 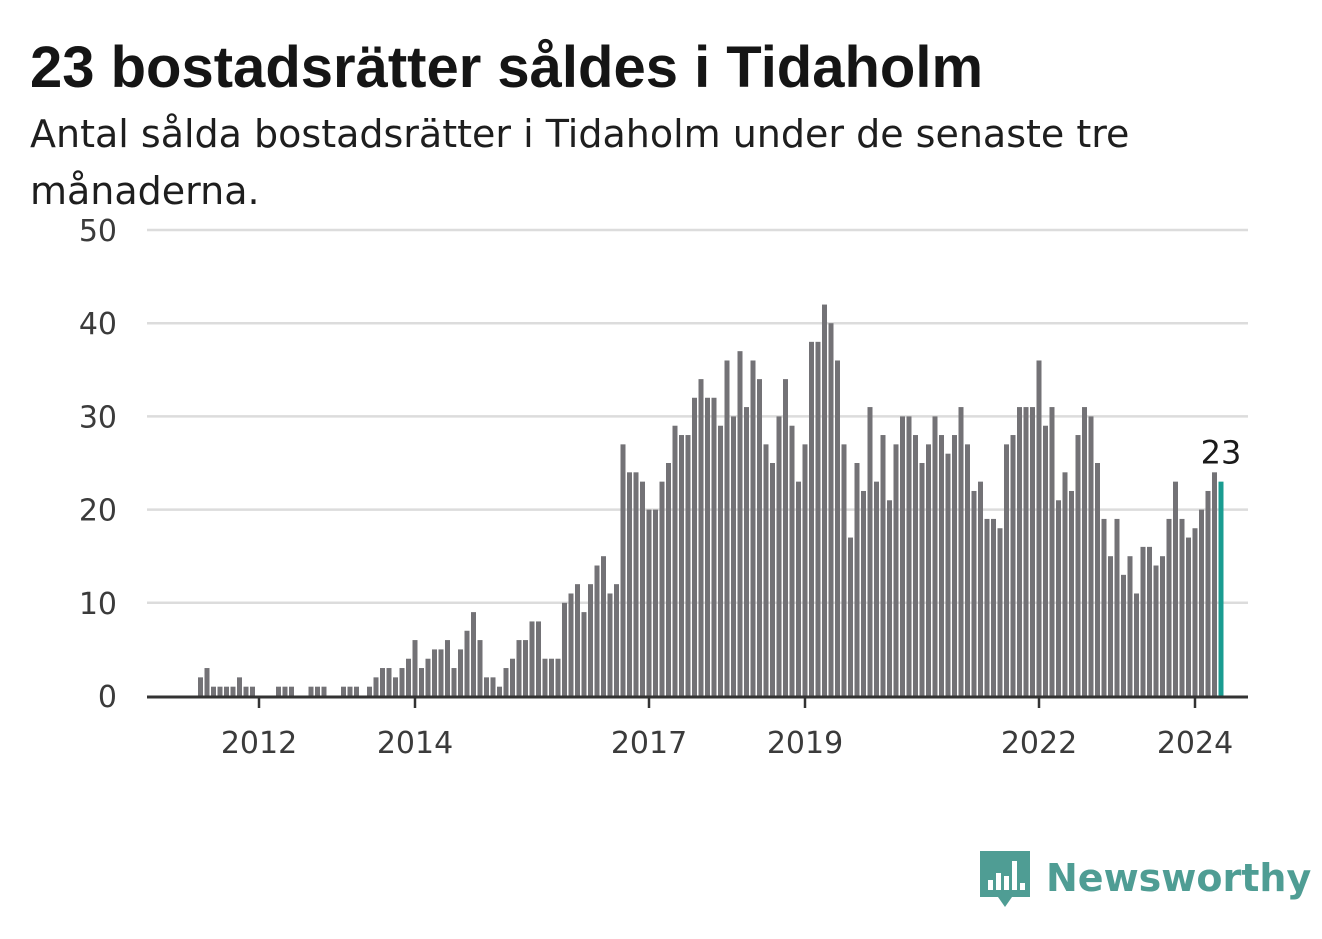 What do you see at coordinates (98, 417) in the screenshot?
I see `y-tick-label: 30` at bounding box center [98, 417].